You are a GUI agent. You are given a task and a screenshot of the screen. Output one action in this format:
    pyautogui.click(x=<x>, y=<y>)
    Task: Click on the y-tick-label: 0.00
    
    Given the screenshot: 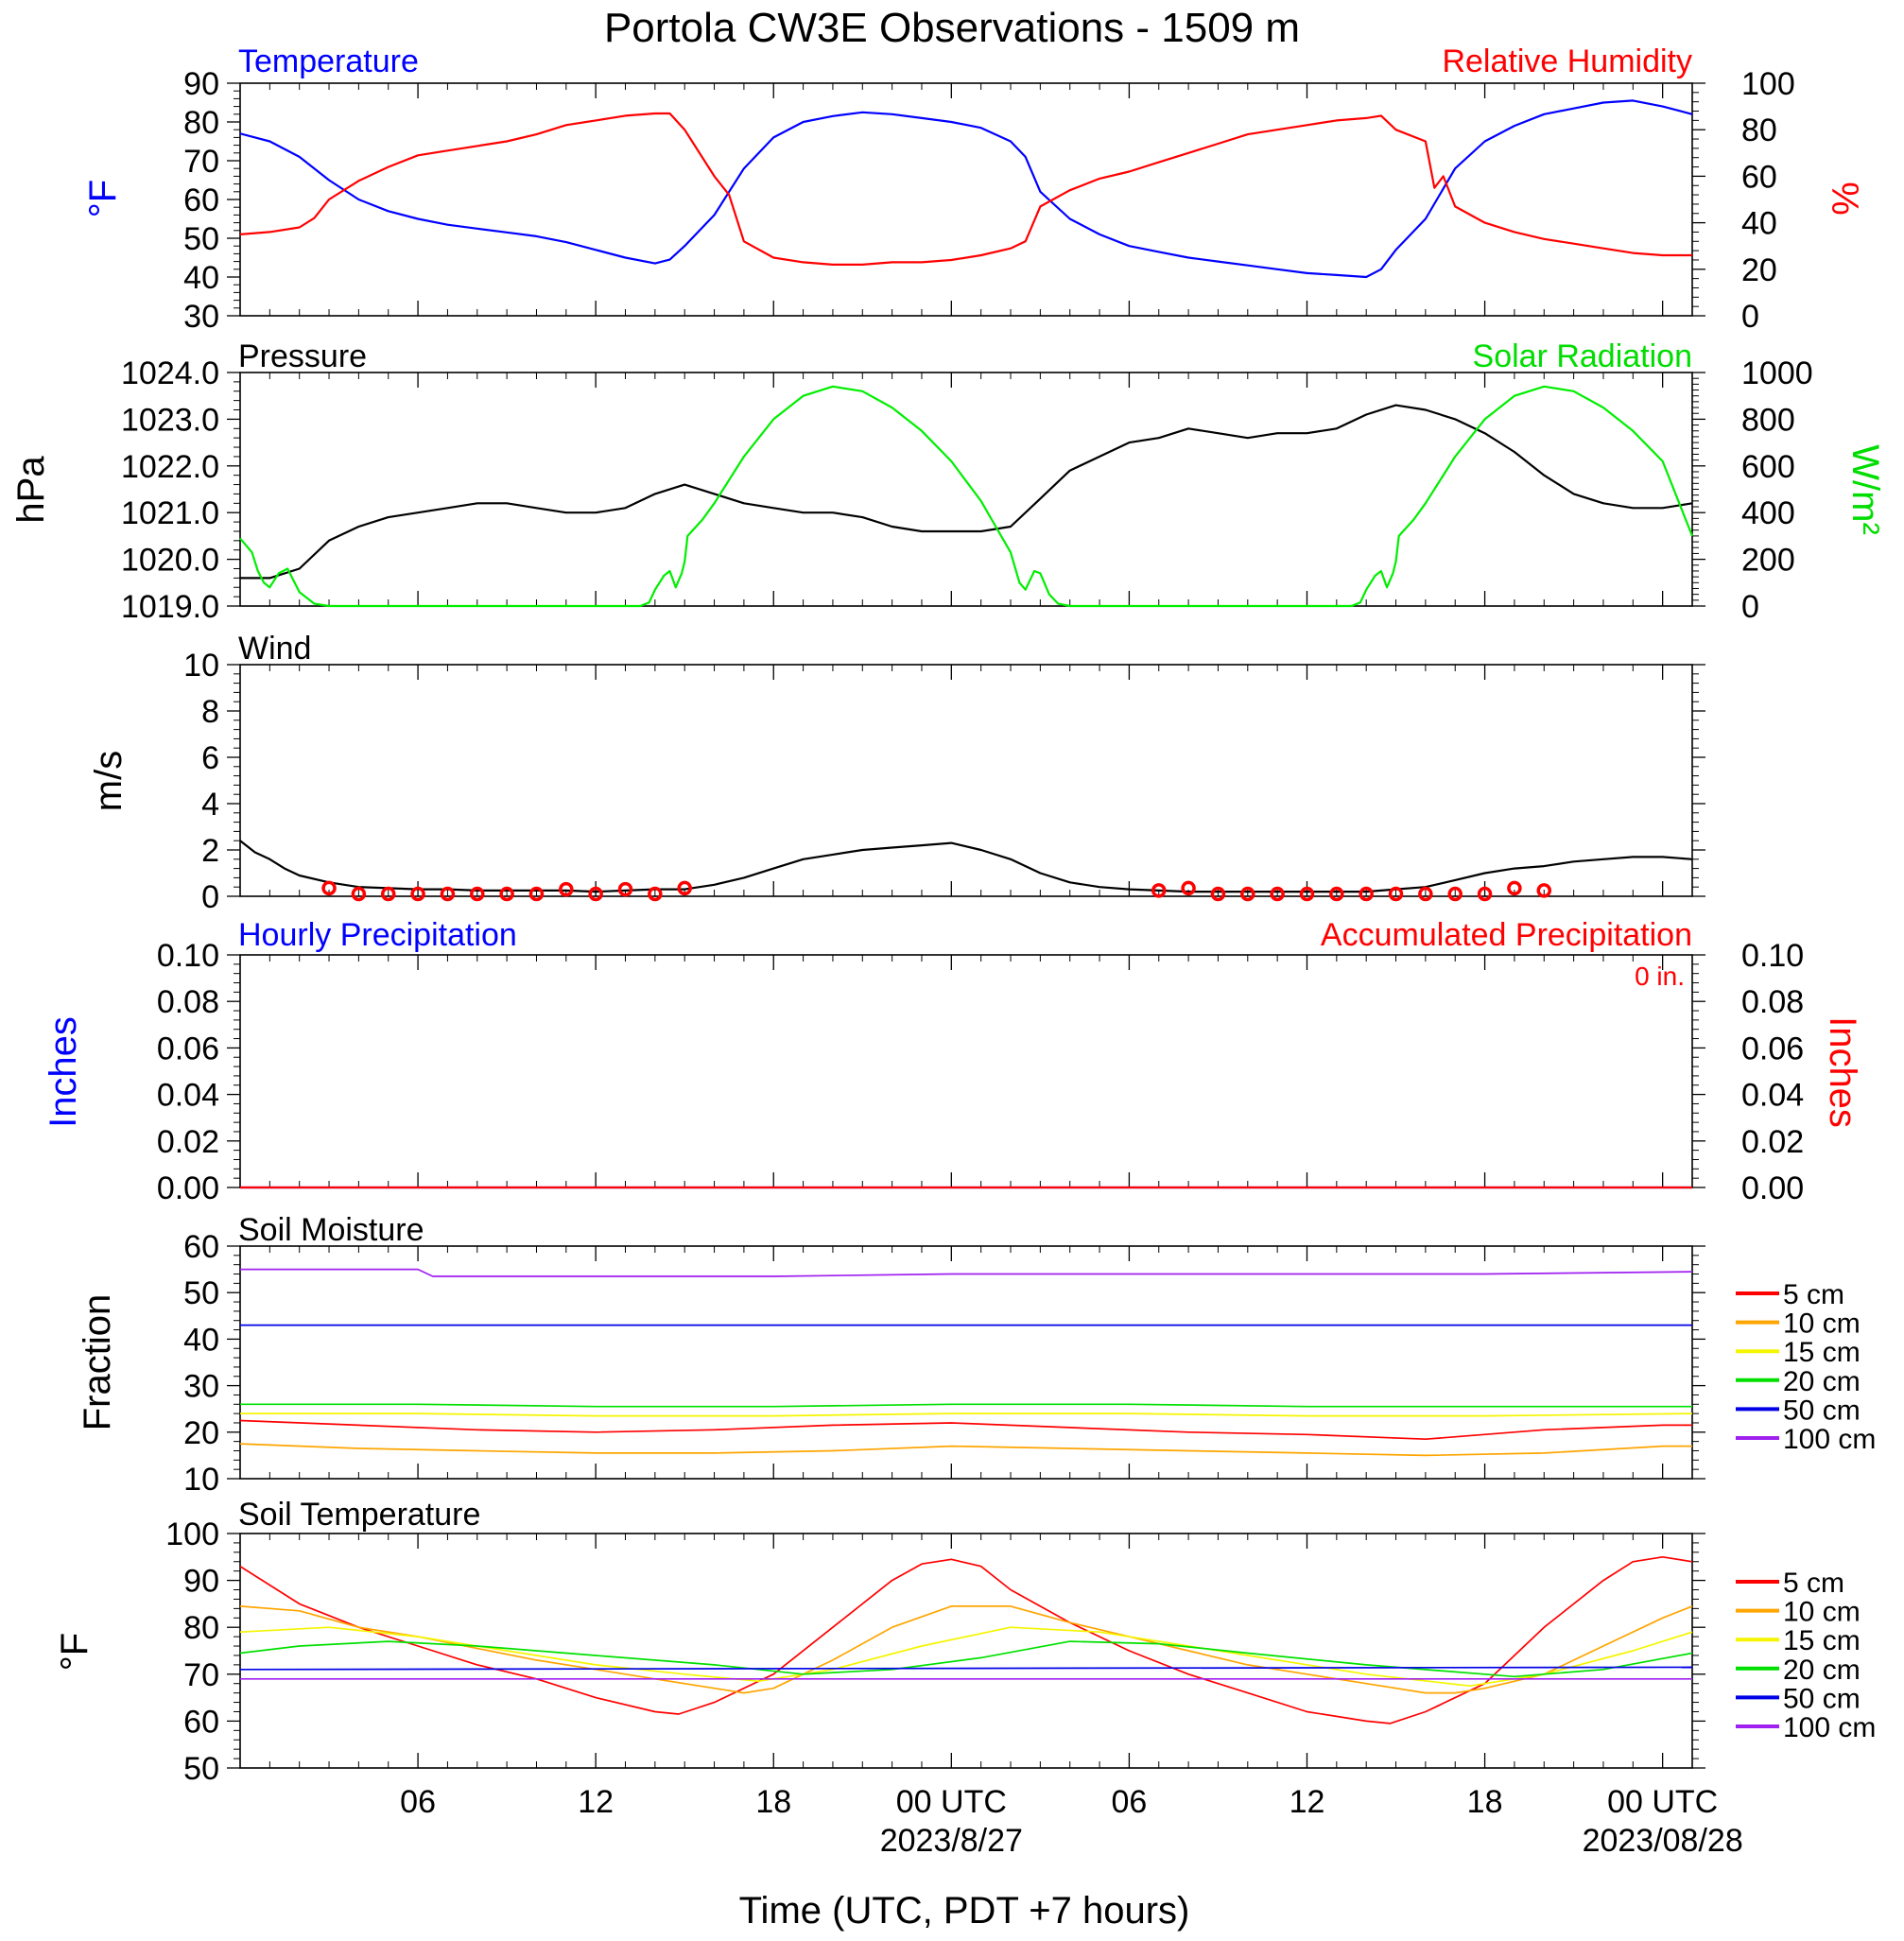 What is the action you would take?
    pyautogui.click(x=188, y=1188)
    